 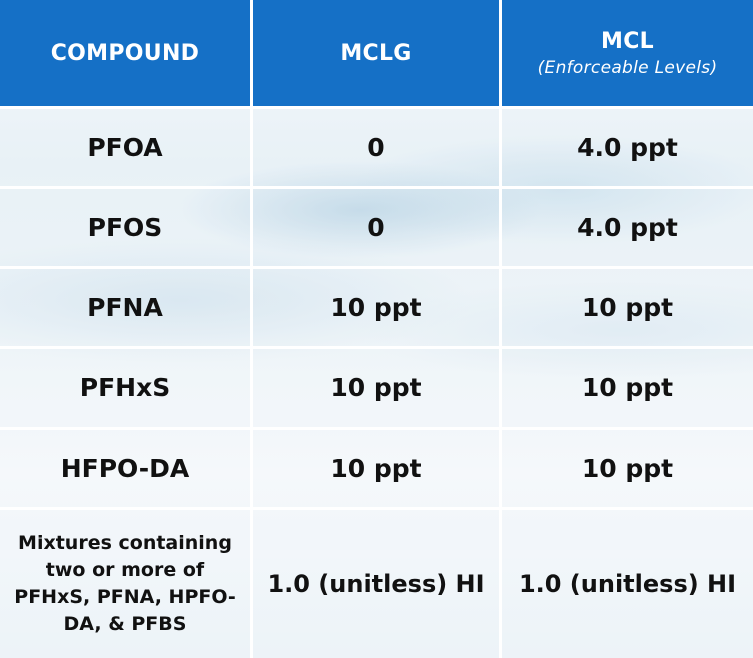 What do you see at coordinates (126, 149) in the screenshot?
I see `cell-compound: PFOA` at bounding box center [126, 149].